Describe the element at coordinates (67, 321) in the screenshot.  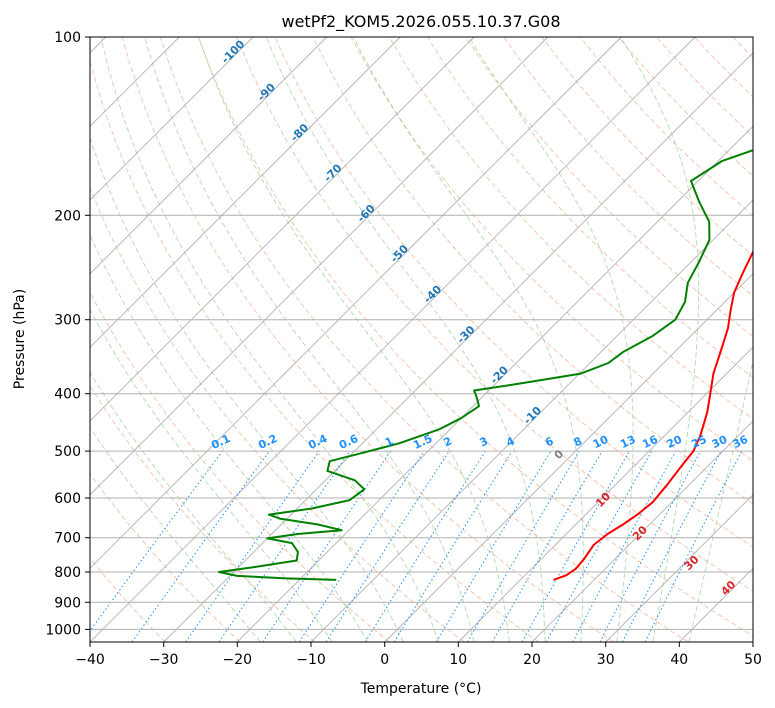
I see `y-tick-label: 300` at that location.